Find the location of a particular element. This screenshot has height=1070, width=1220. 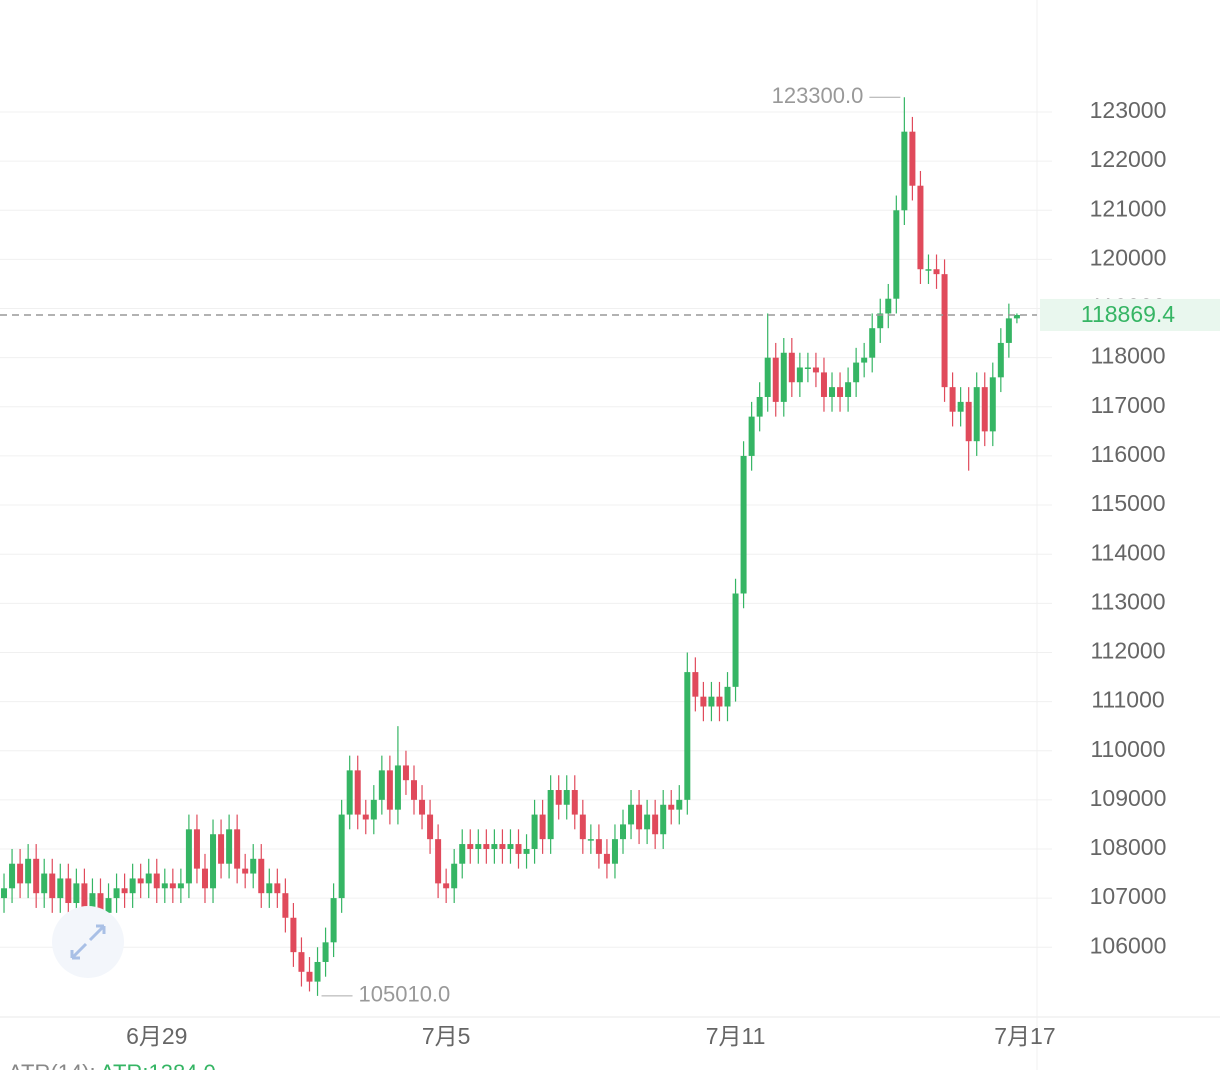

y-tick-label: 120000 is located at coordinates (1128, 257).